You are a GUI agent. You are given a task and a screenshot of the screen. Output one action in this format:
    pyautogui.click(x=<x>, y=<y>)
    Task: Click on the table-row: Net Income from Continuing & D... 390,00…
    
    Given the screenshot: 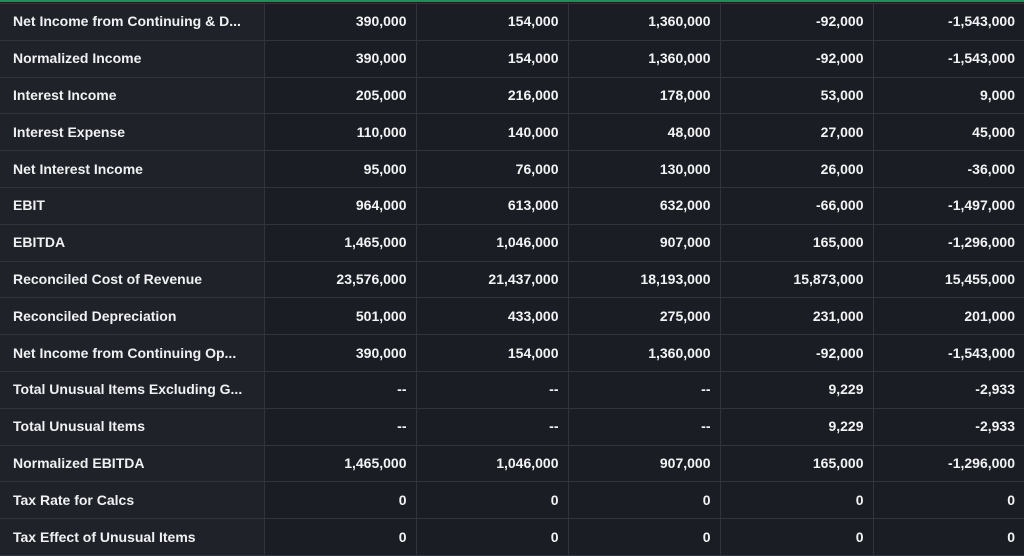 What is the action you would take?
    pyautogui.click(x=512, y=22)
    